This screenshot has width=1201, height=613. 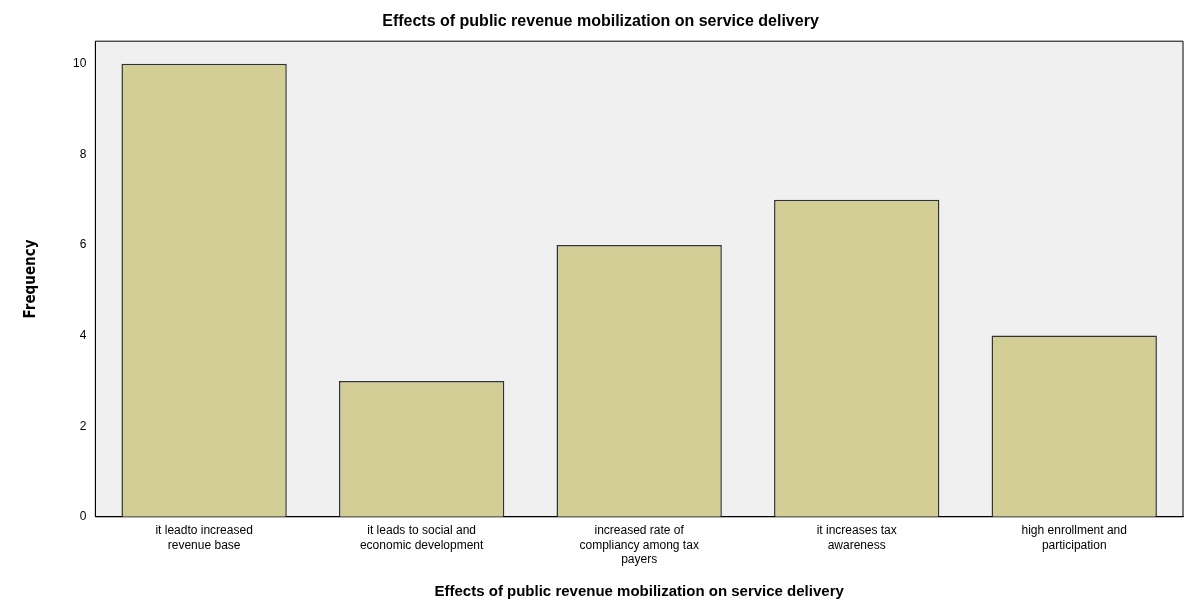 I want to click on y-tick-label: 2, so click(x=83, y=425).